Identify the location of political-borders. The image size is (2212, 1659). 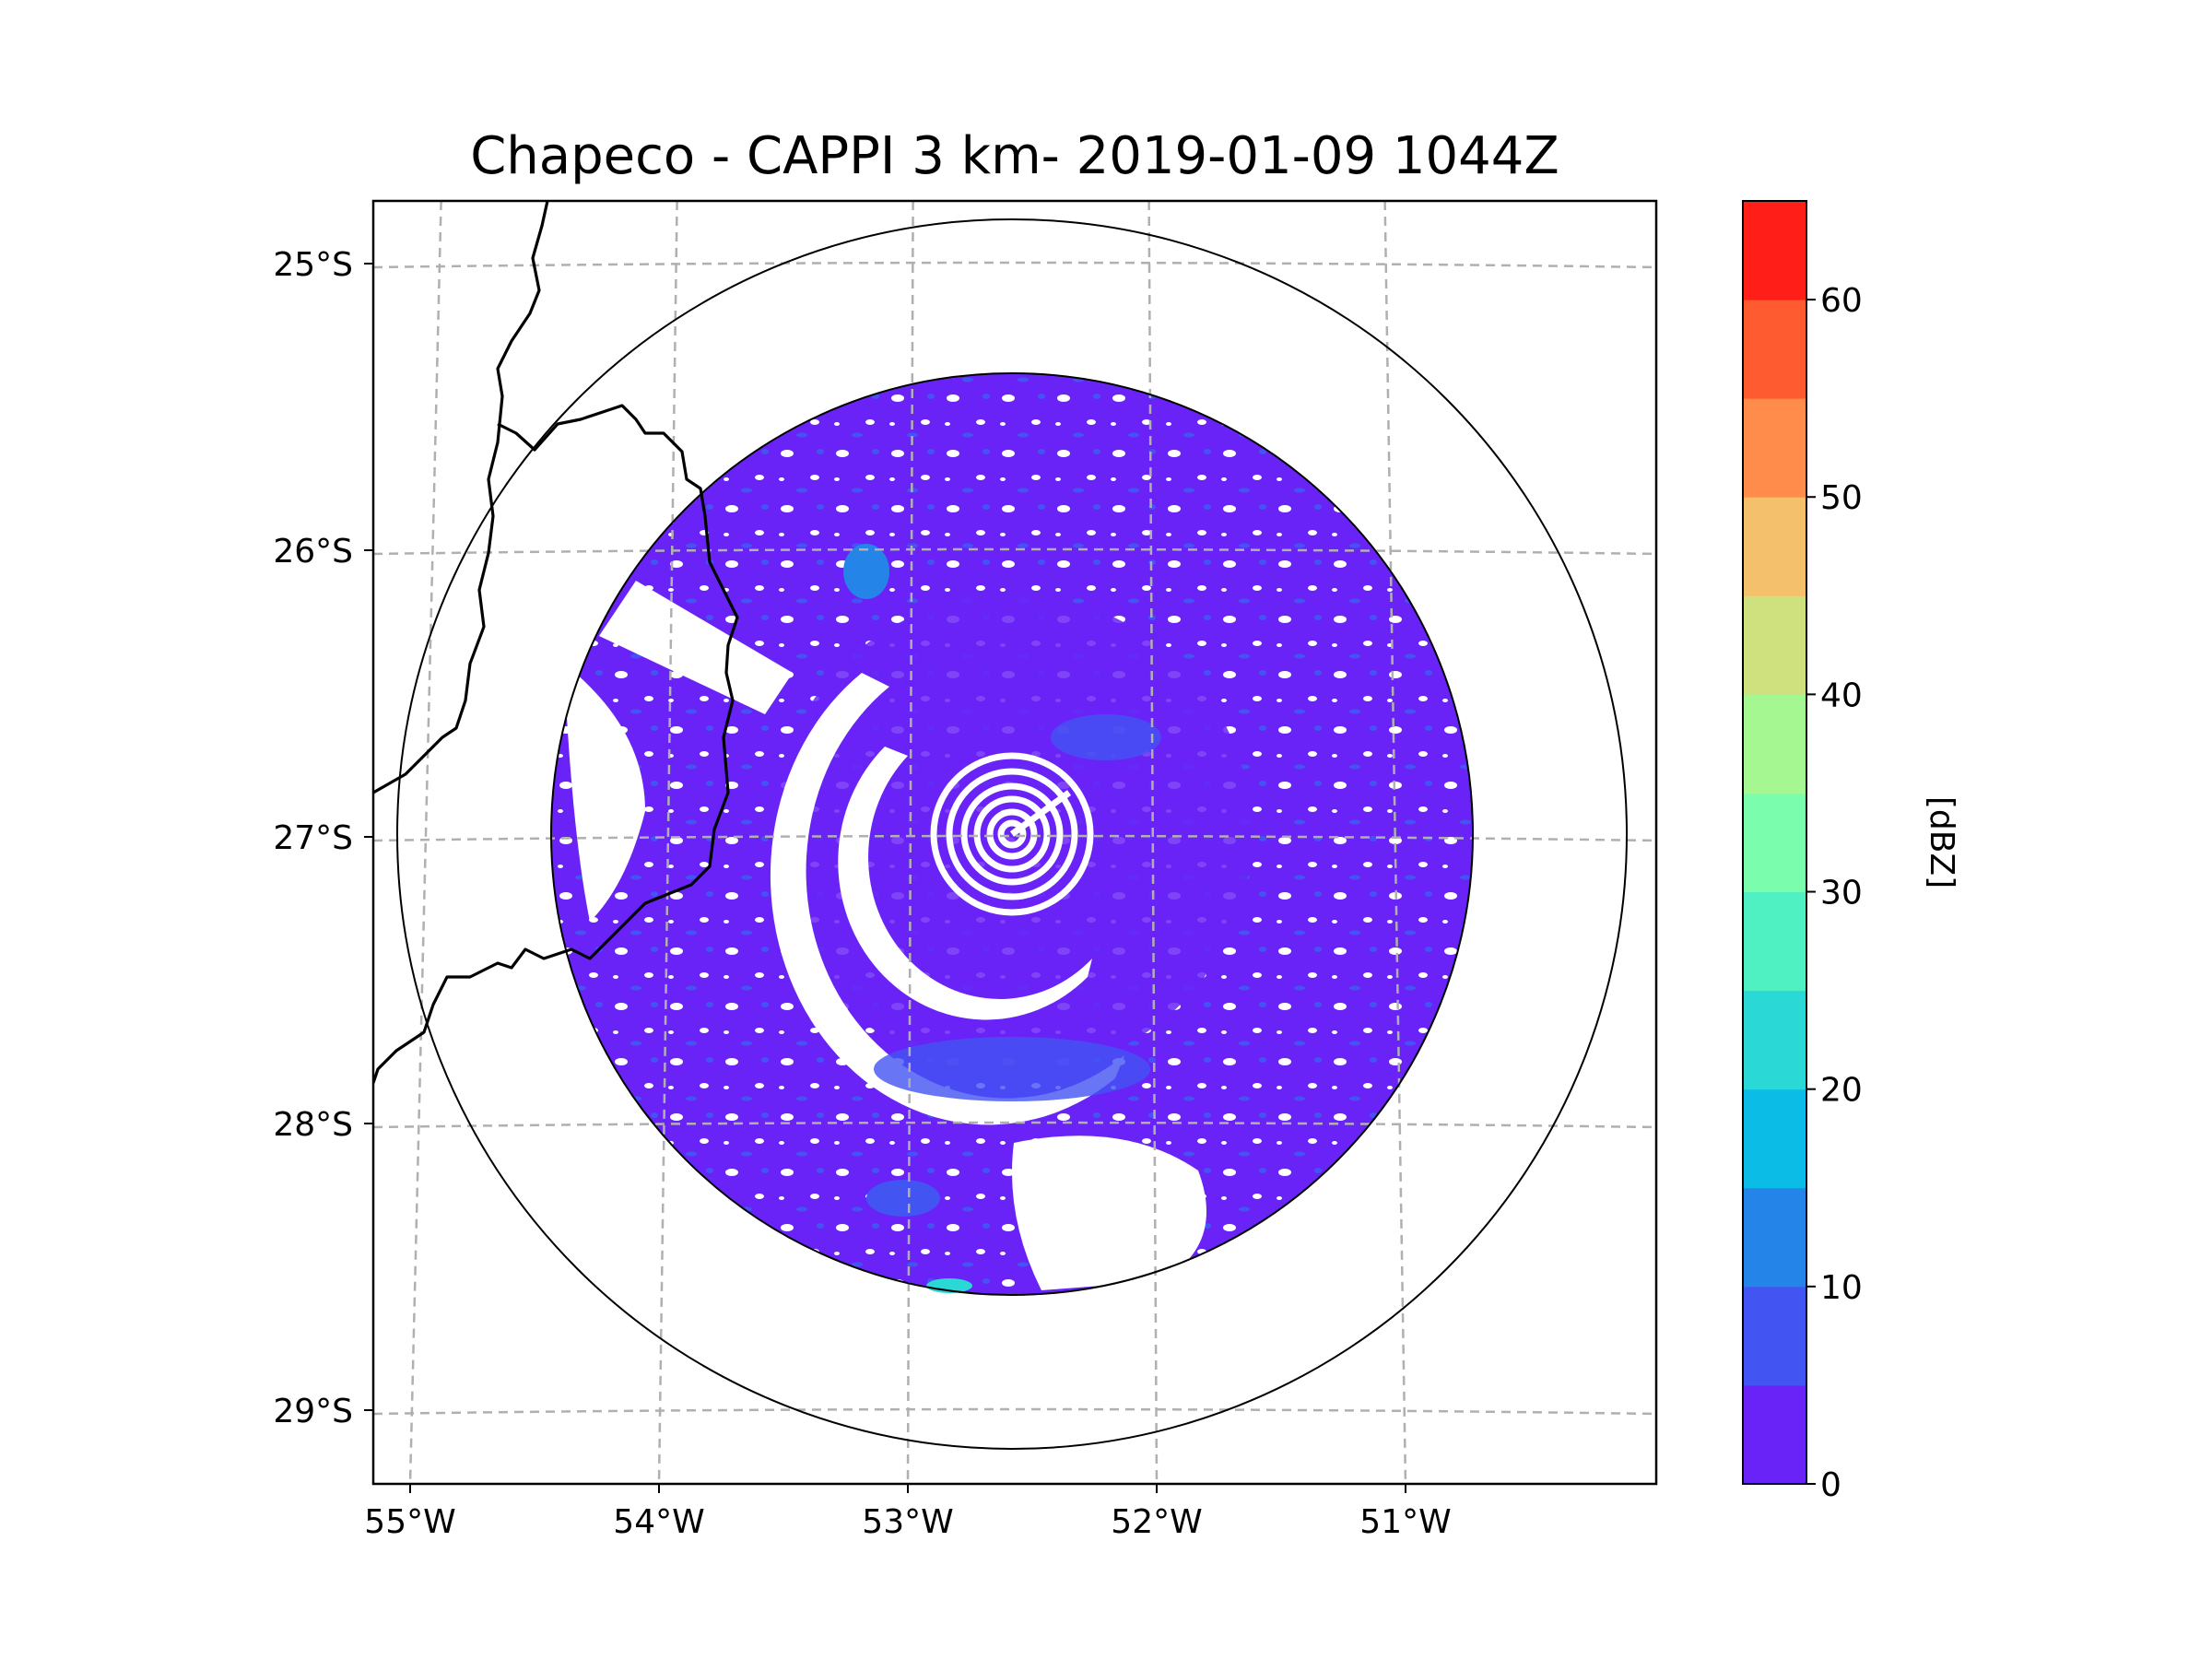
(556, 642).